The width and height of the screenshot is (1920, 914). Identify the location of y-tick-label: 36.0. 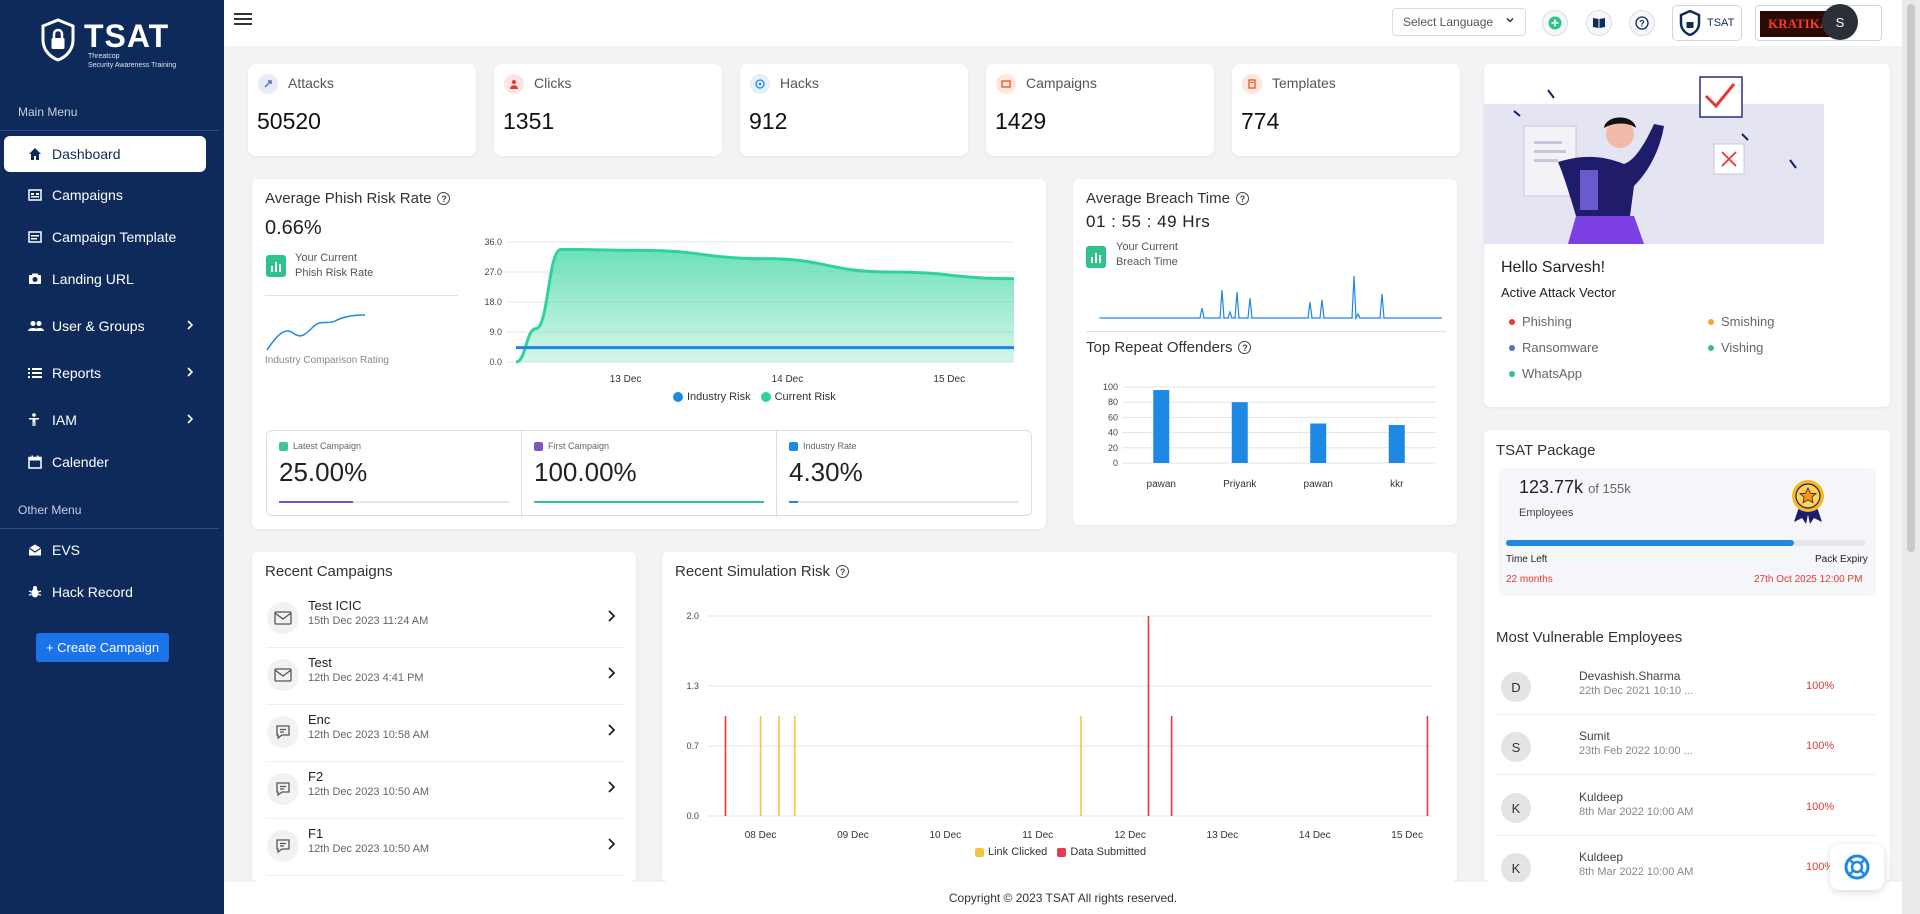
(493, 242).